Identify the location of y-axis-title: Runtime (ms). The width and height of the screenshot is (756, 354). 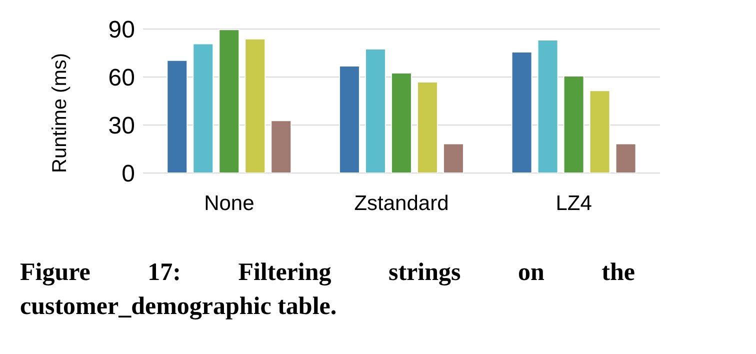
(60, 112).